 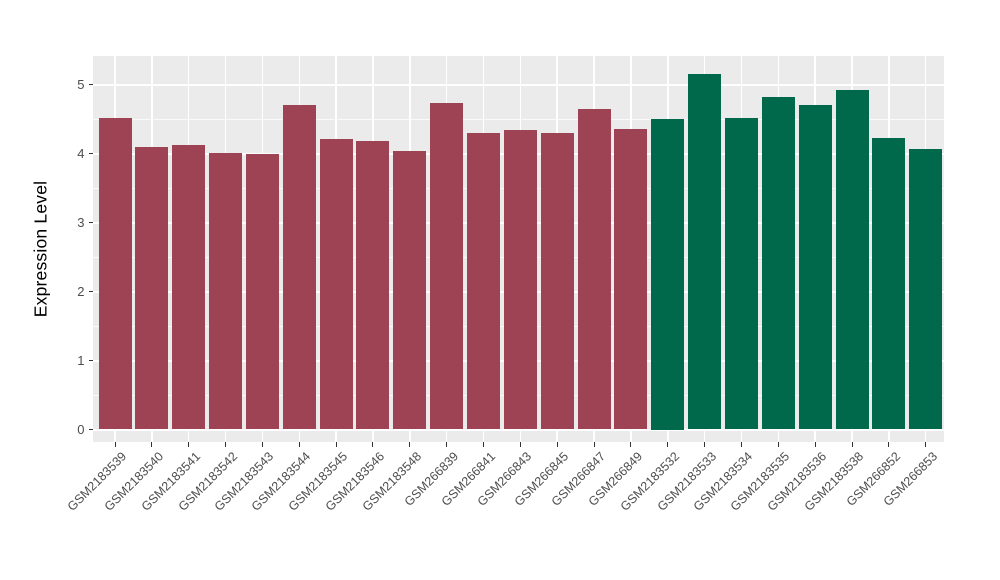 What do you see at coordinates (815, 267) in the screenshot?
I see `bar-GSM2183536` at bounding box center [815, 267].